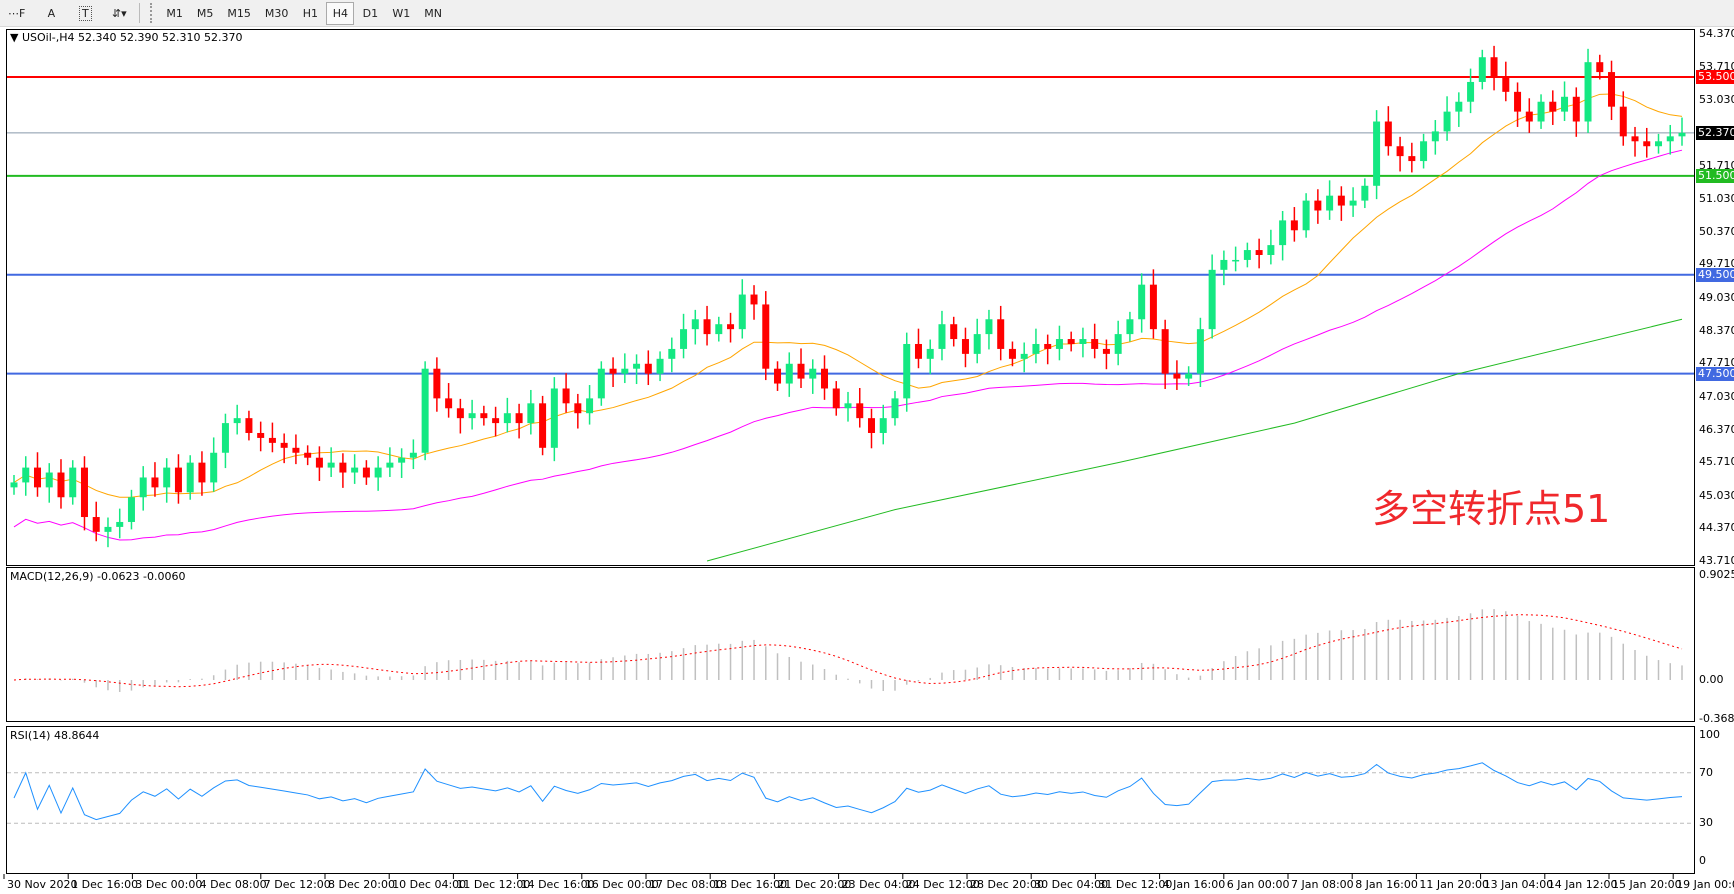 Image resolution: width=1734 pixels, height=894 pixels. Describe the element at coordinates (126, 37) in the screenshot. I see `chart-symbol-header: ▼ USOil-,H4 52.340 52.390 52.310 52.370` at that location.